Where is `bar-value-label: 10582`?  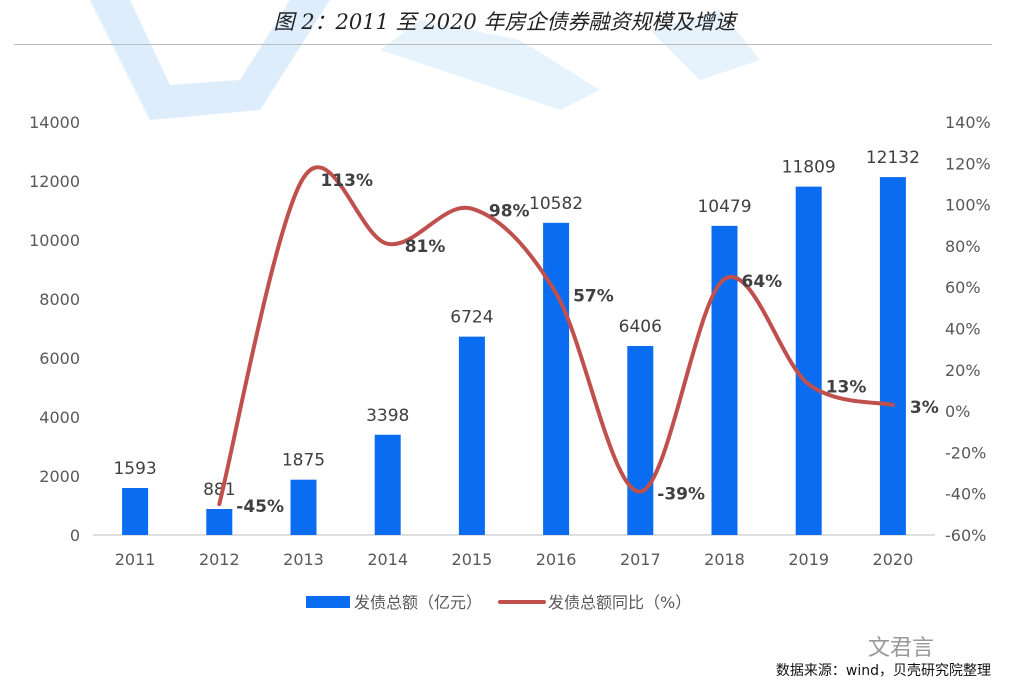
bar-value-label: 10582 is located at coordinates (556, 204).